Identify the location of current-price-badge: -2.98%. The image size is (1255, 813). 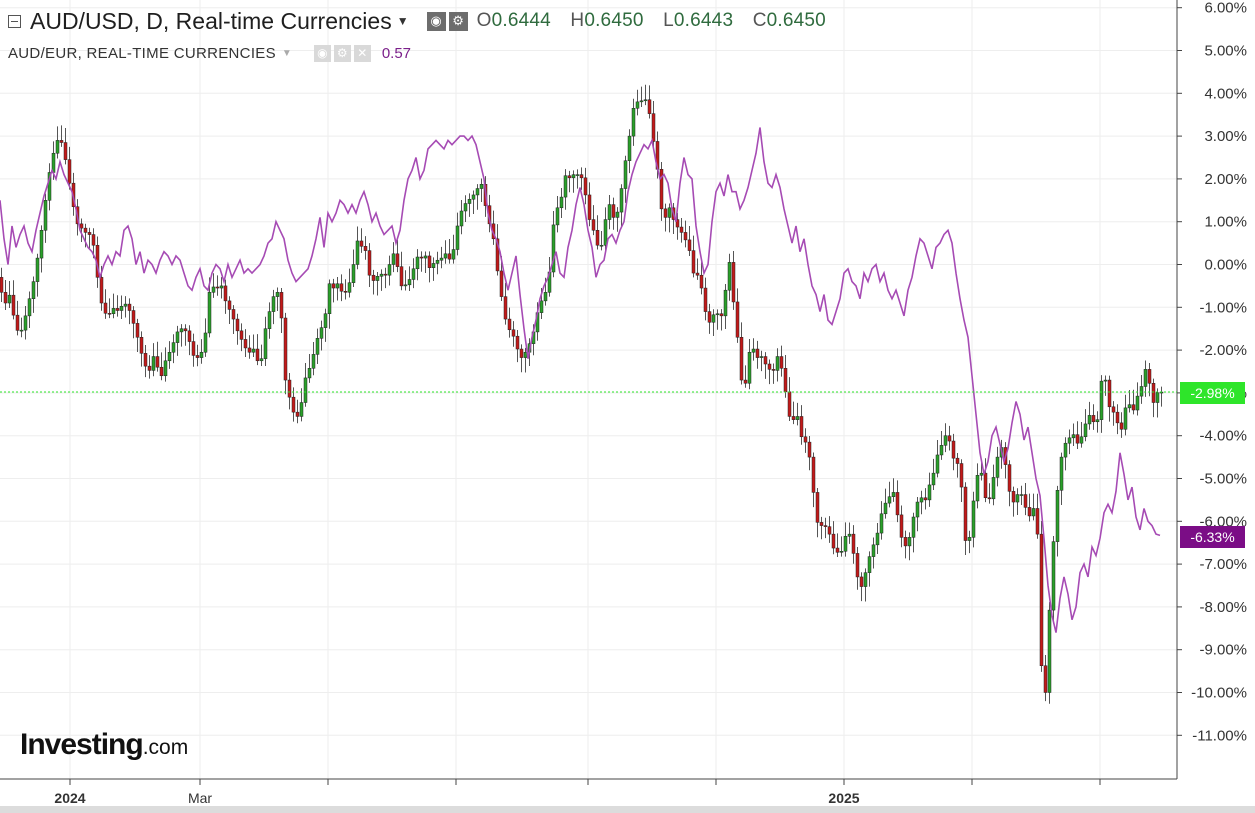
(1212, 393).